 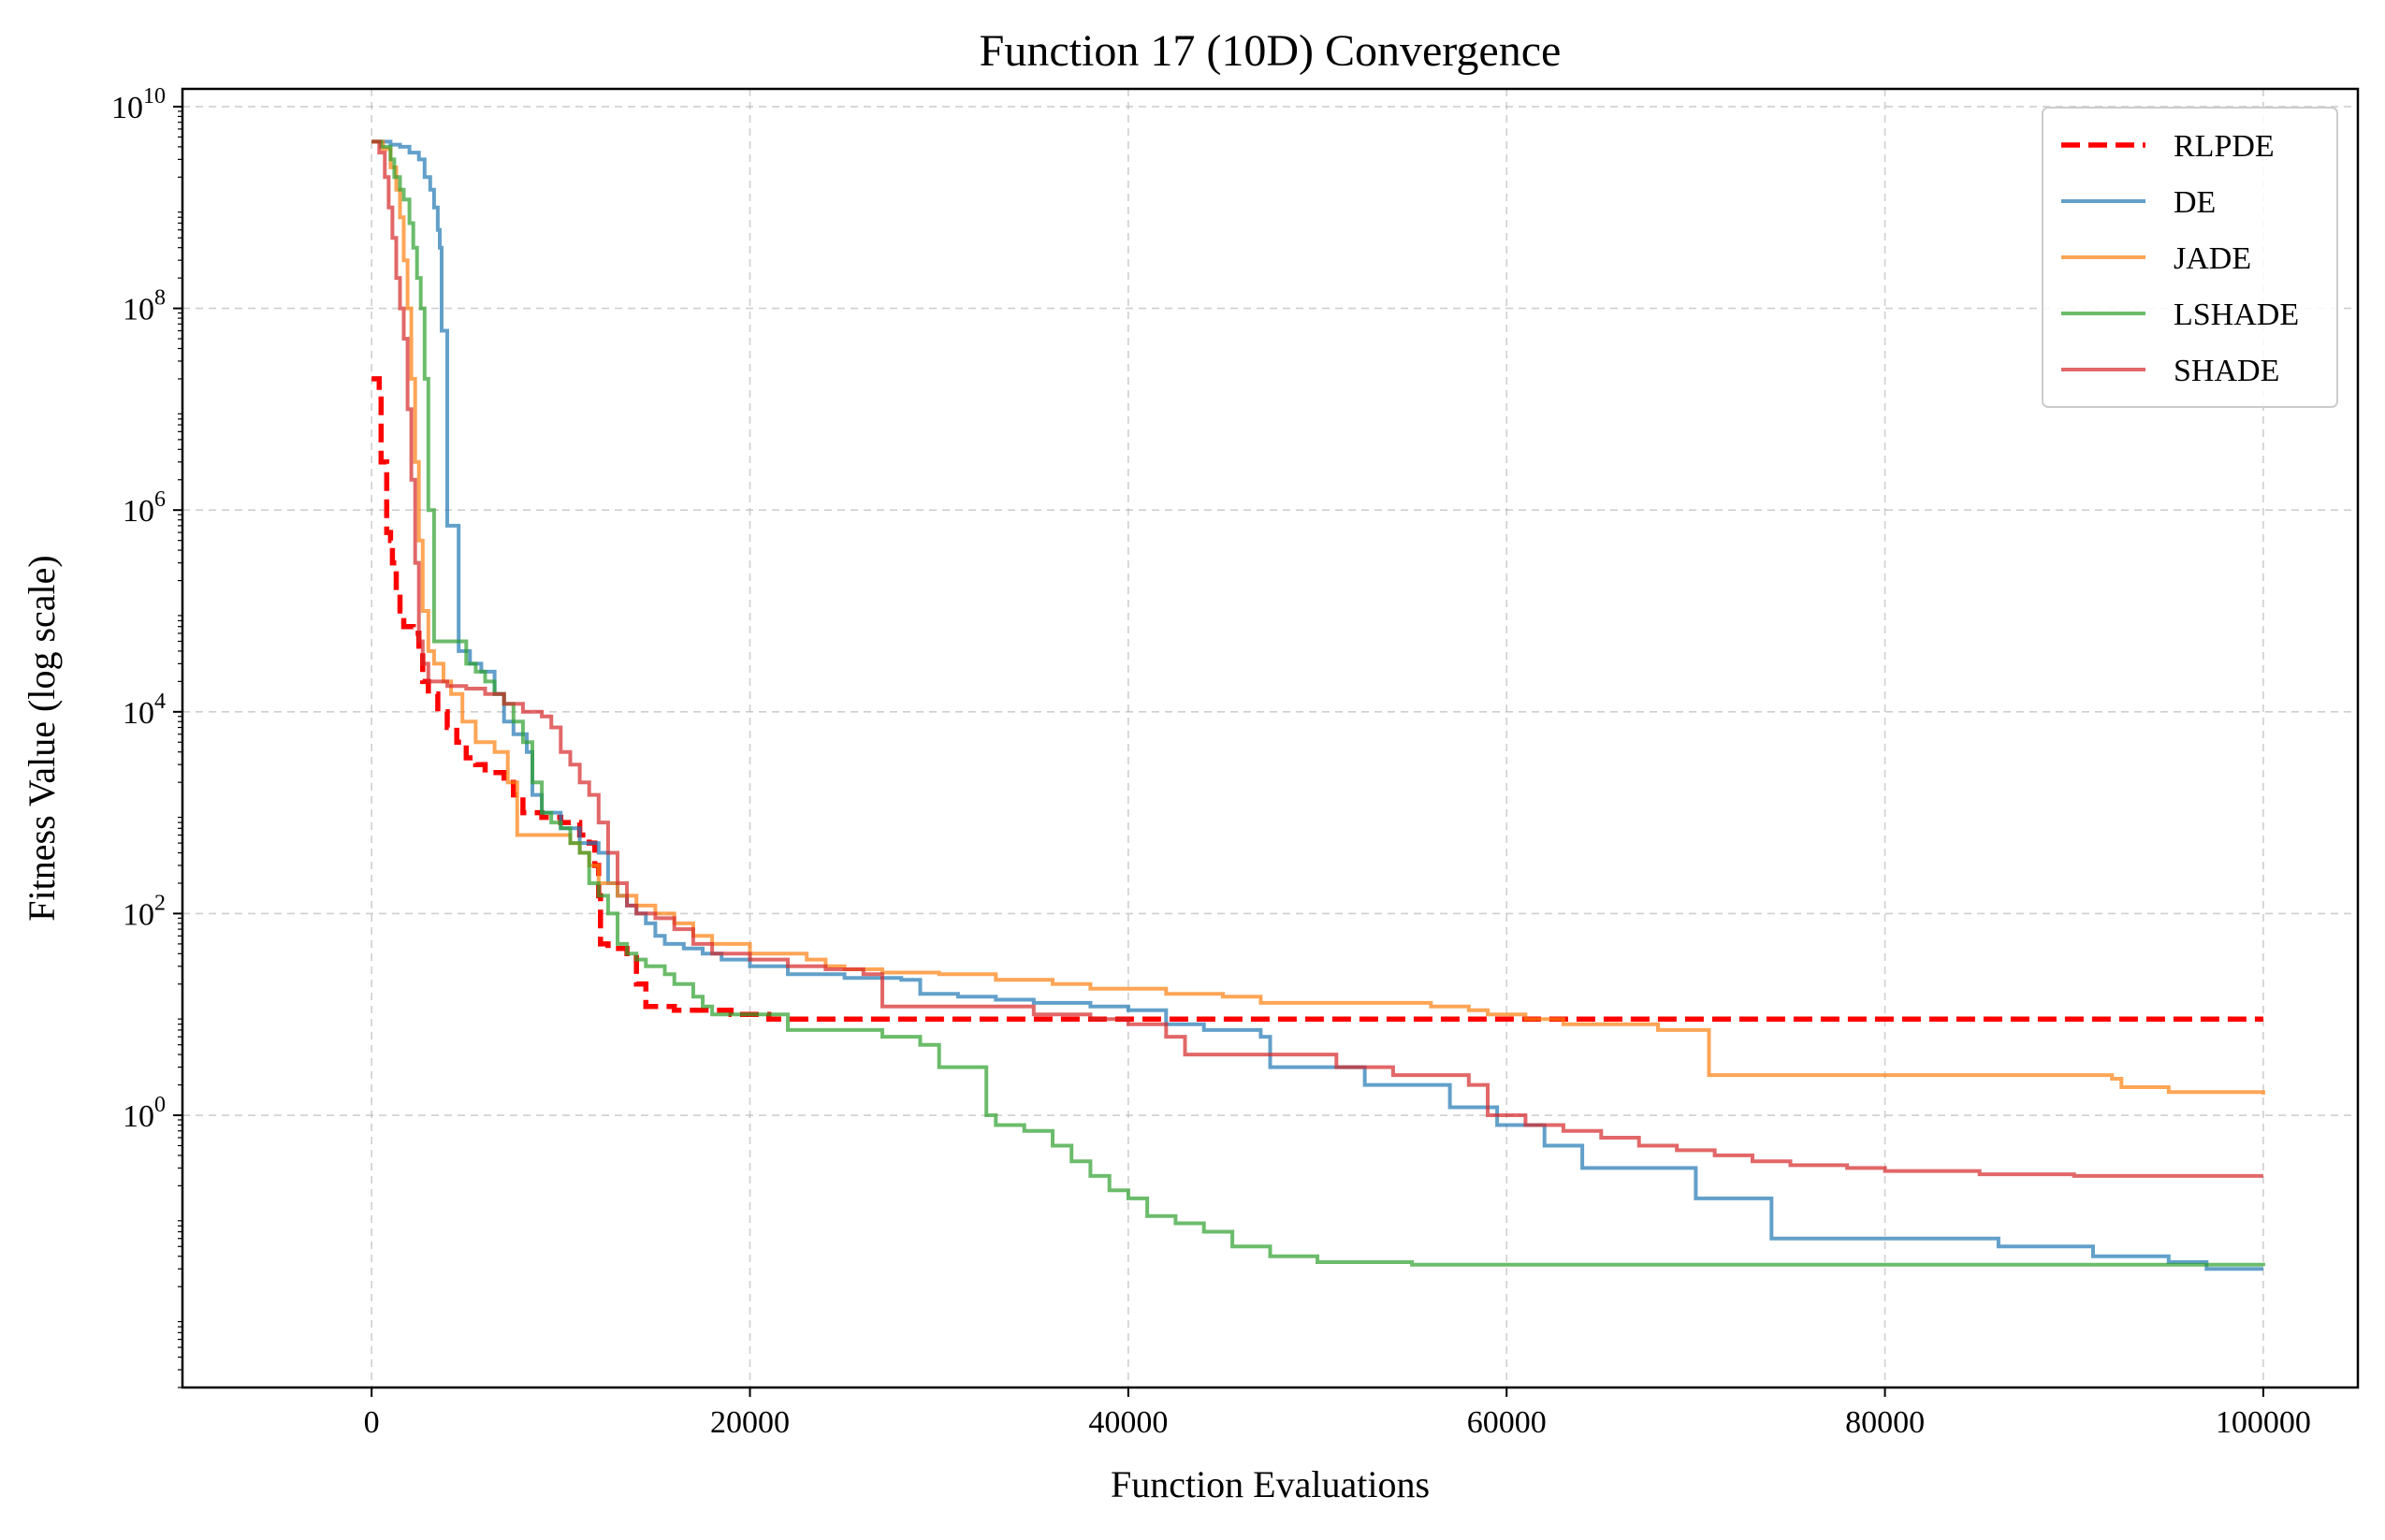 I want to click on x-tick-label: 0, so click(x=372, y=1422).